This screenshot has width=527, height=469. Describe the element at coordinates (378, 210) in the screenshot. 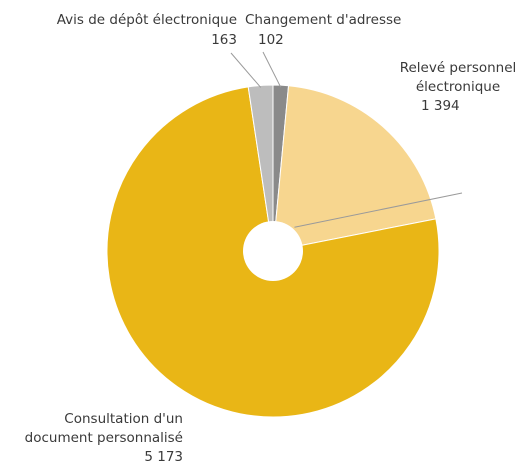

I see `leader-line-releve` at that location.